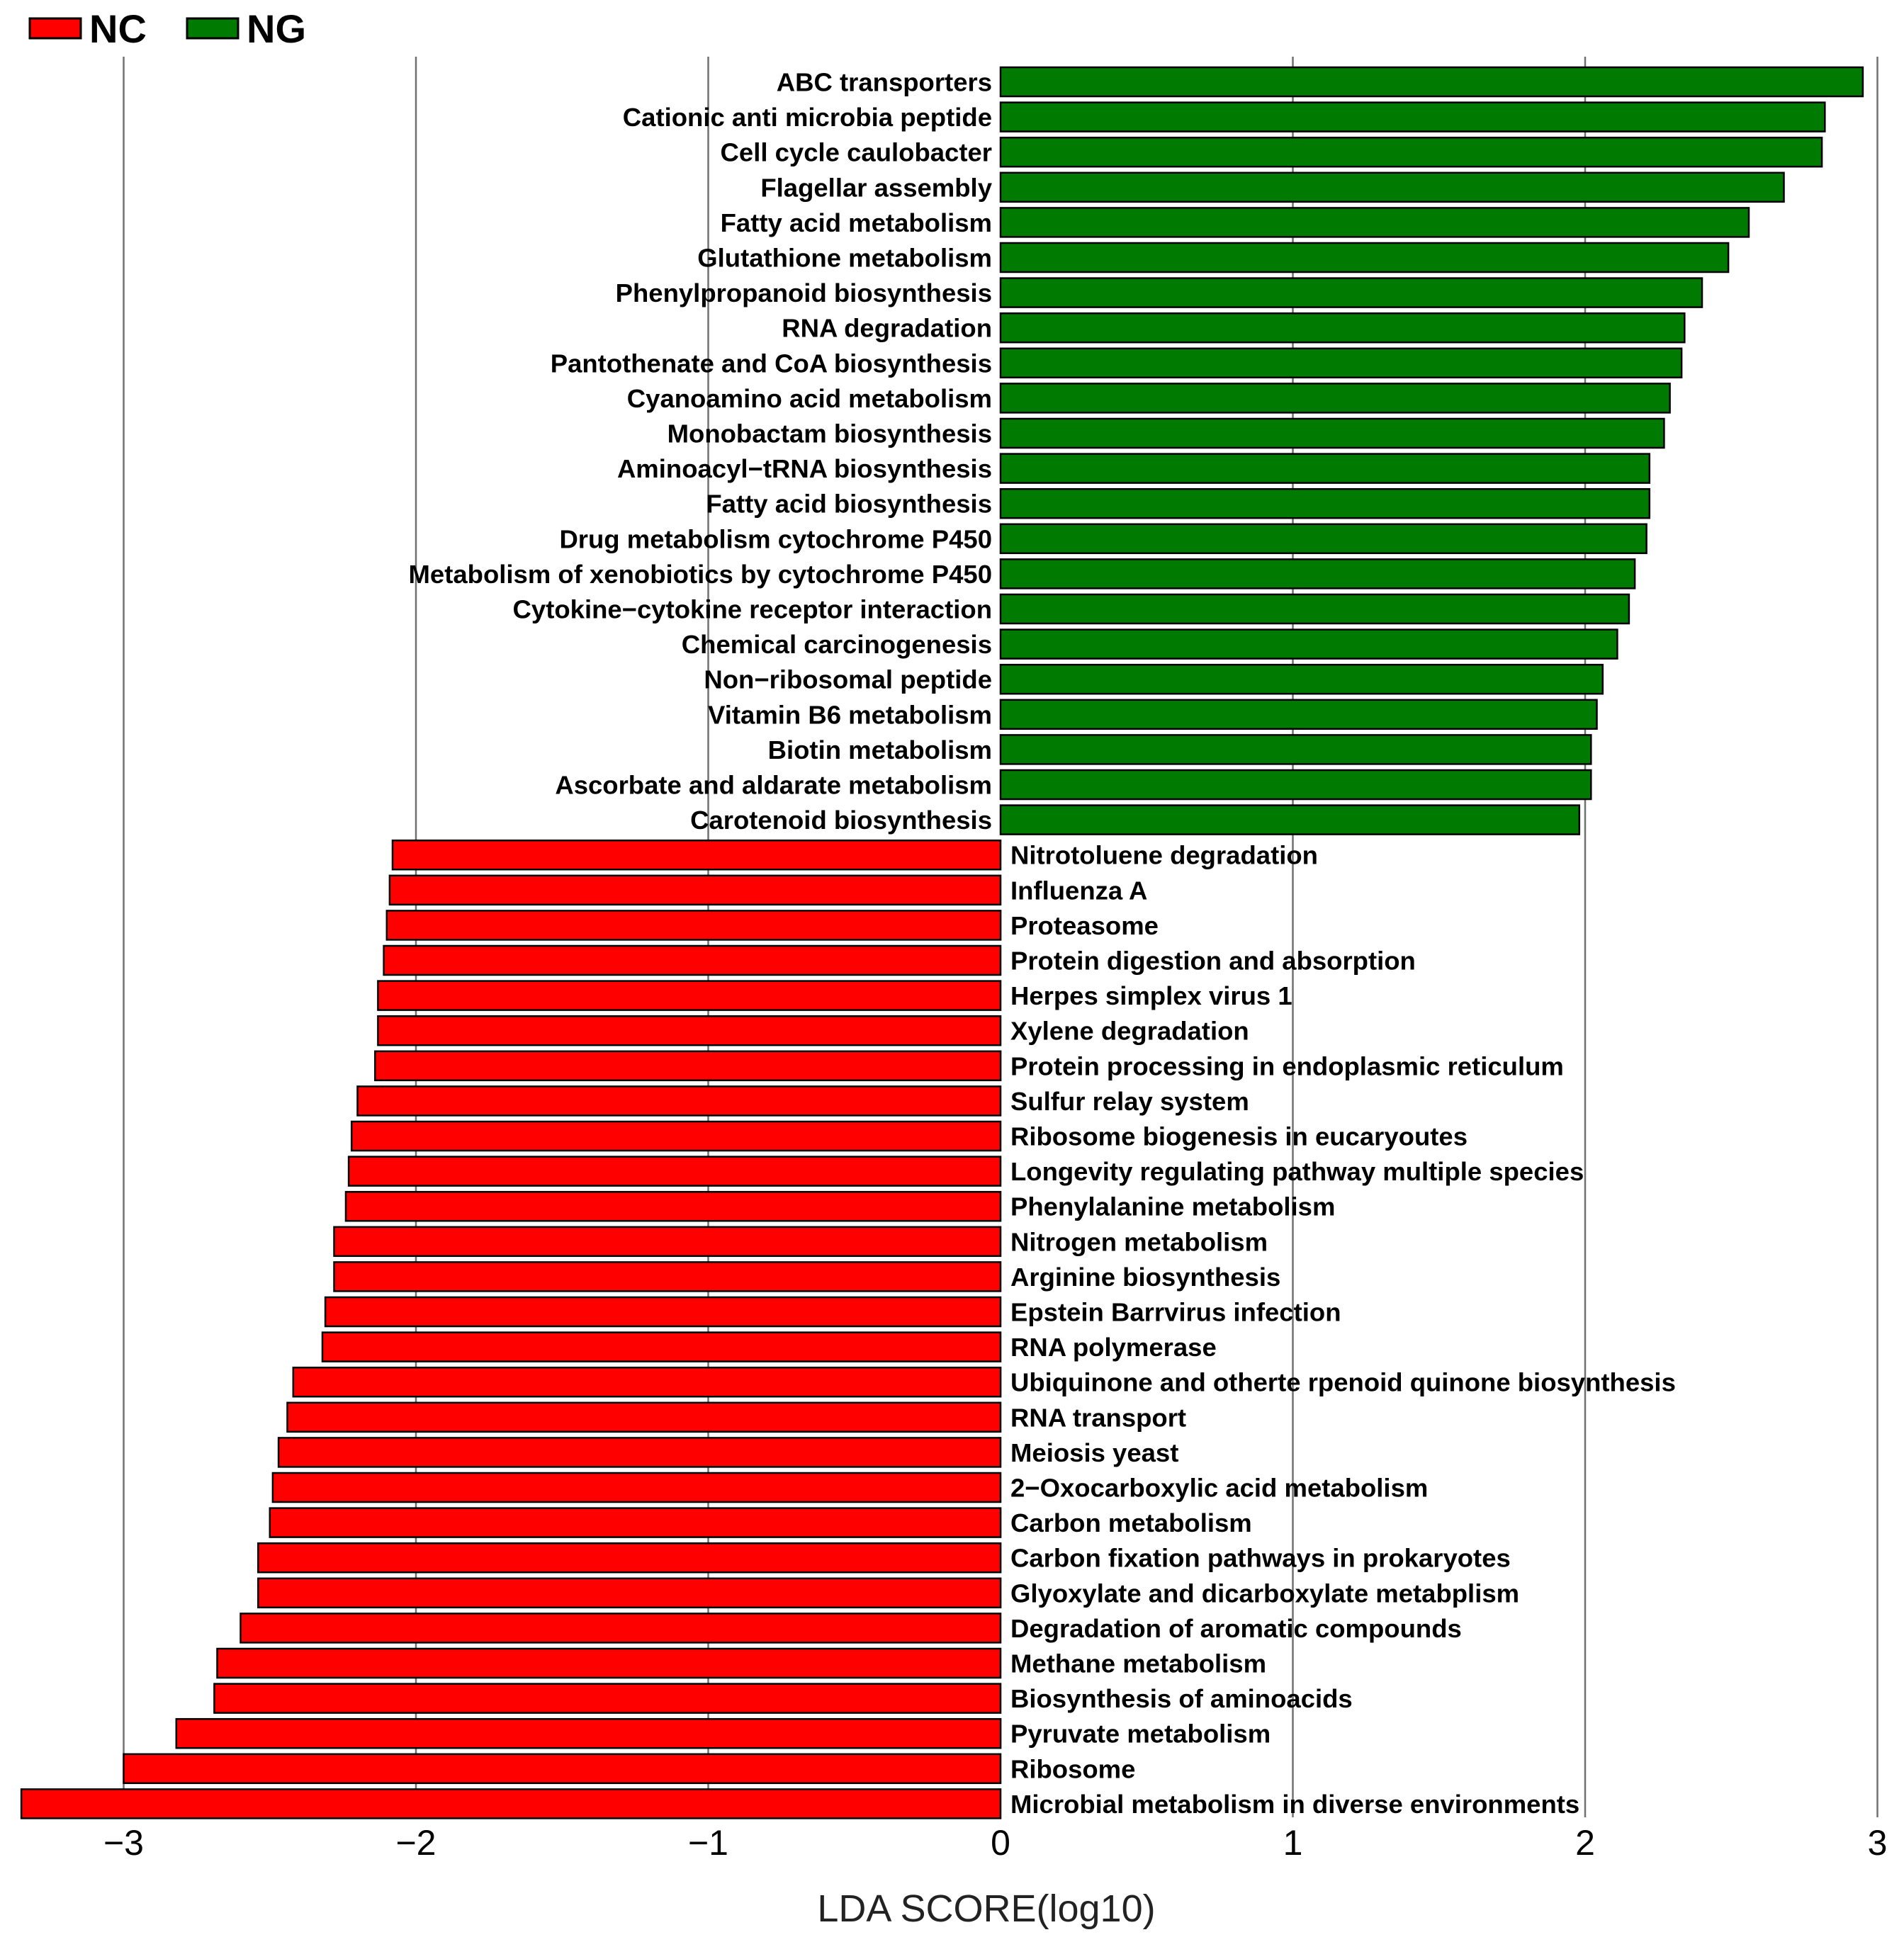  I want to click on bar-label-ng-19: Biotin metabolism, so click(880, 749).